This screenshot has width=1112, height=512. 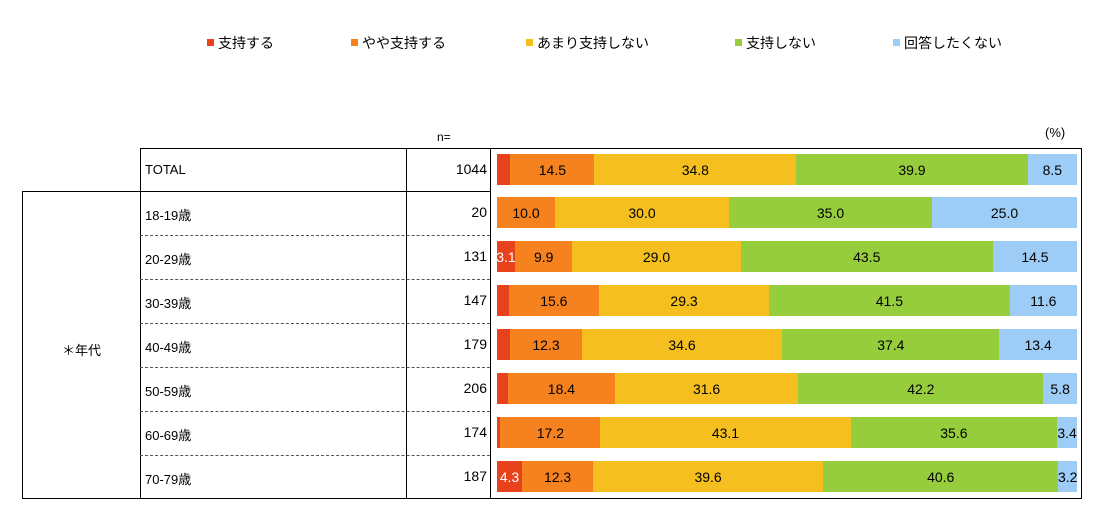 I want to click on n-value: 206, so click(x=475, y=388).